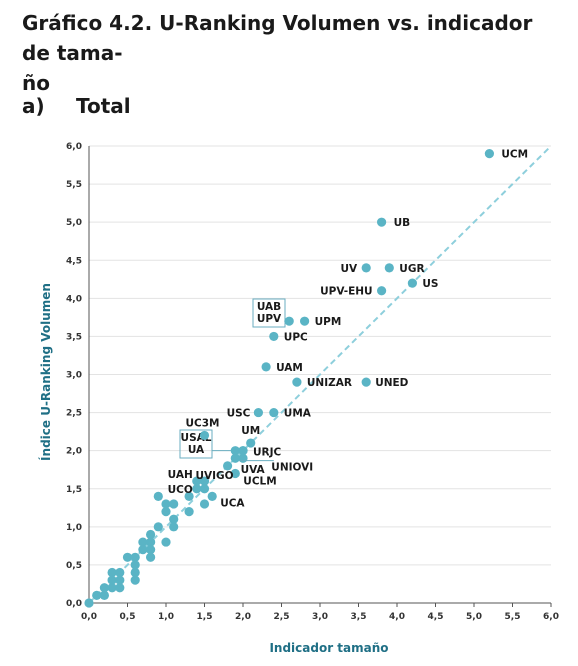 The image size is (578, 666). Describe the element at coordinates (74, 223) in the screenshot. I see `y-tick-label: 5,0` at that location.